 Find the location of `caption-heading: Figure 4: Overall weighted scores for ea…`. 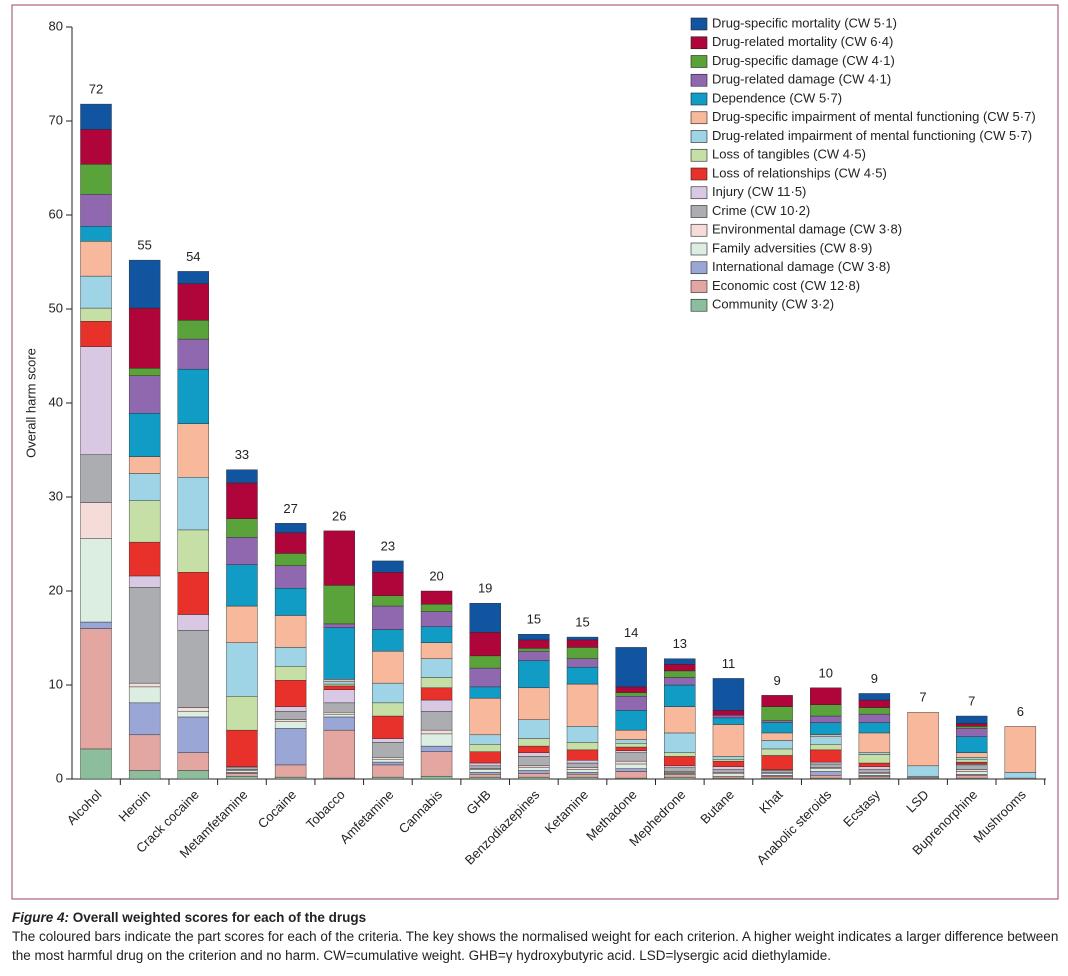

caption-heading: Figure 4: Overall weighted scores for ea… is located at coordinates (536, 917).